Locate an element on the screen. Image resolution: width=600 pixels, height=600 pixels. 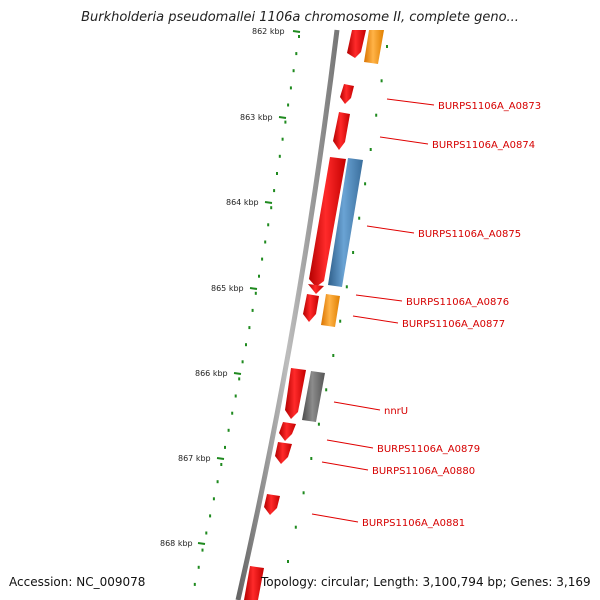
gene-bar-blue is located at coordinates (345, 222).